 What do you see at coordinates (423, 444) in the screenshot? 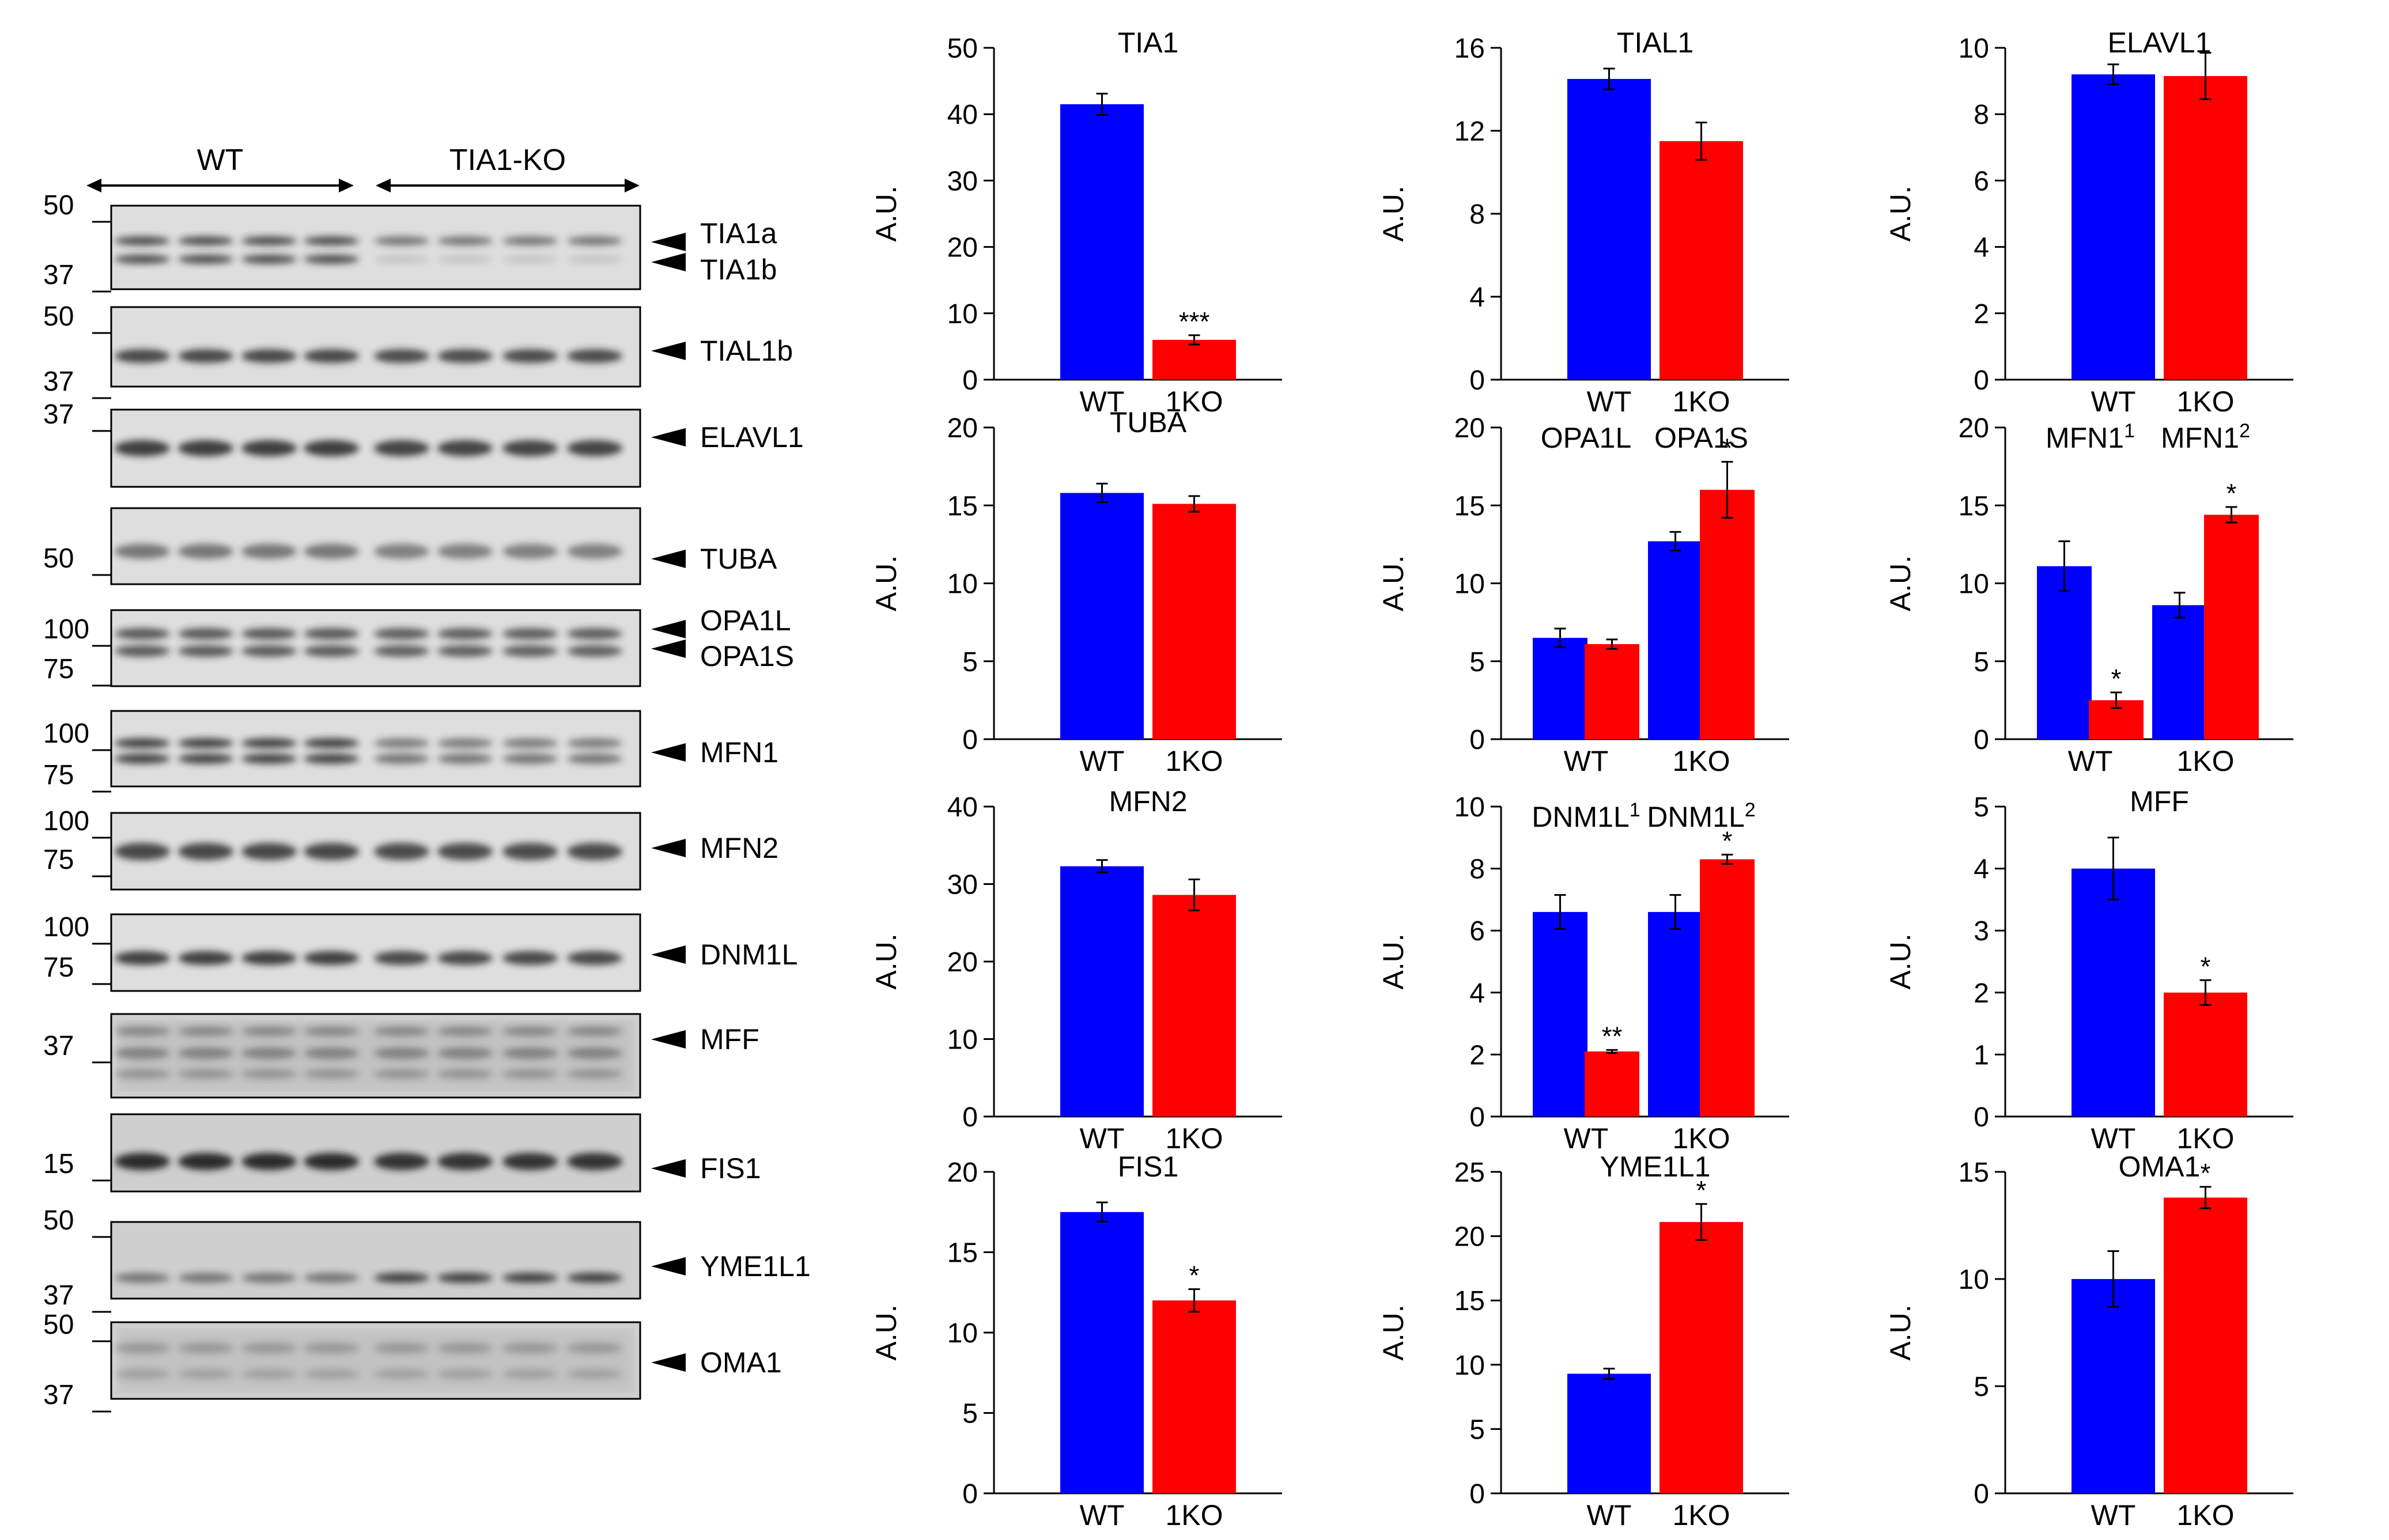
I see `blot-panel: 37 ELAVL1` at bounding box center [423, 444].